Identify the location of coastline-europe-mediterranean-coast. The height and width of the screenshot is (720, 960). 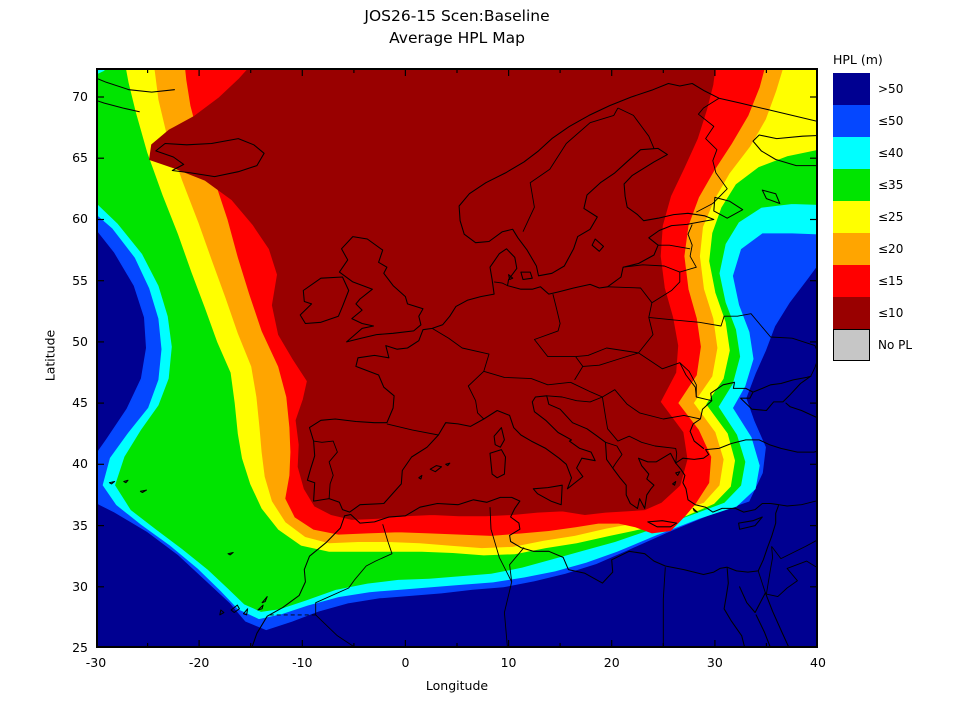
(557, 452).